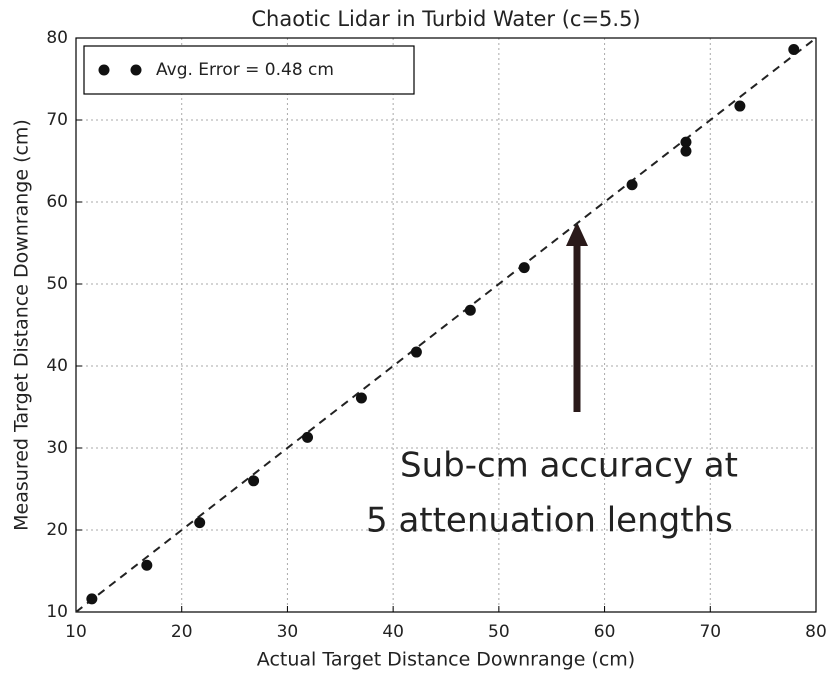 This screenshot has width=828, height=675. Describe the element at coordinates (577, 234) in the screenshot. I see `annotation-arrowhead` at that location.